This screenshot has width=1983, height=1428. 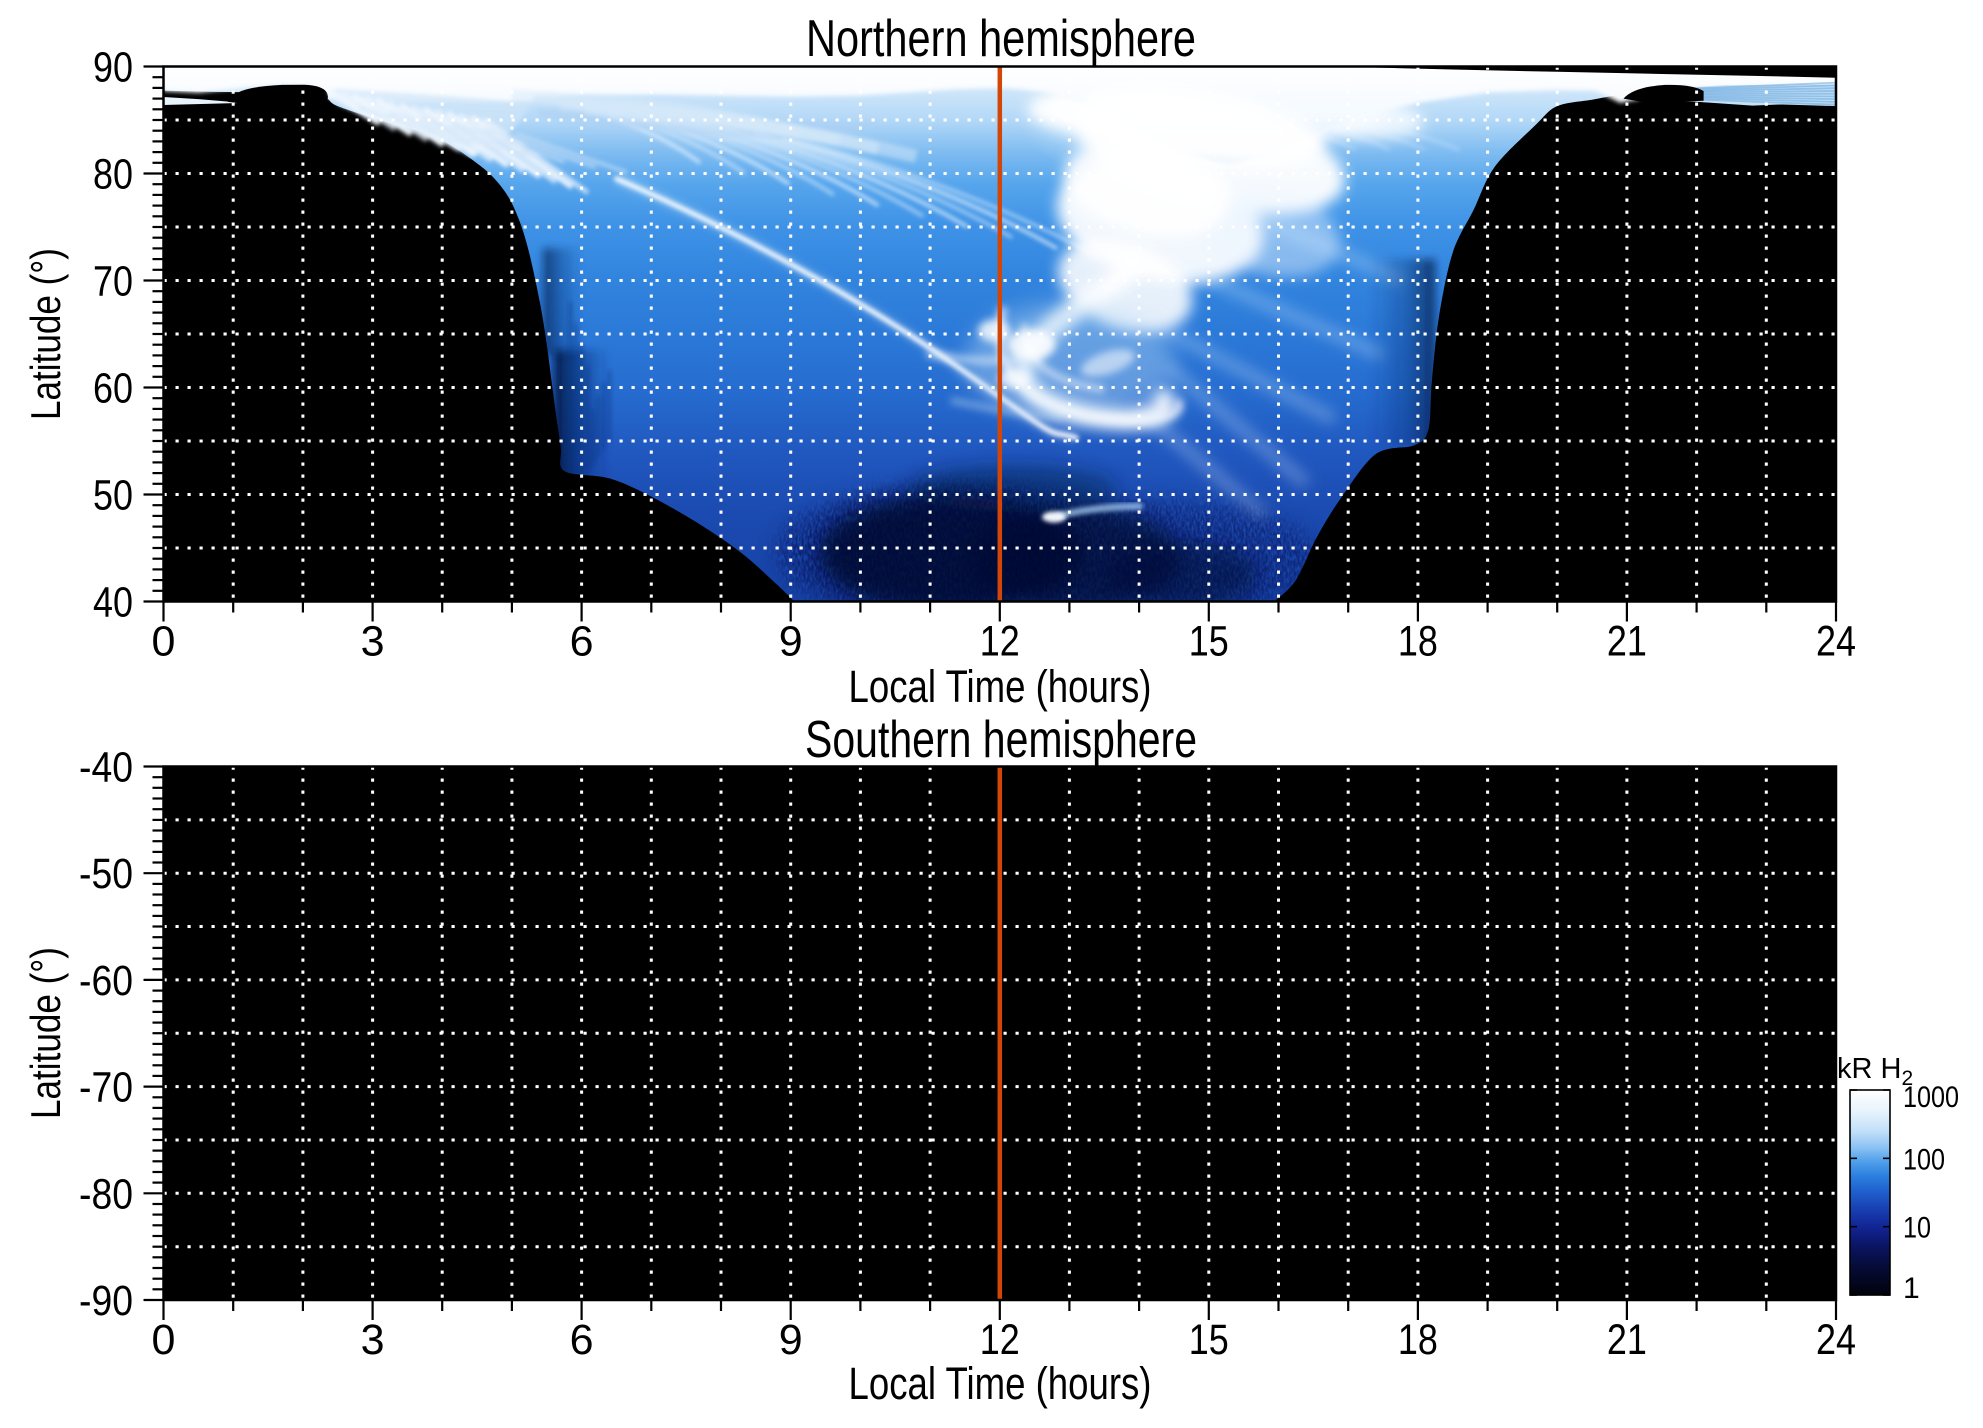 I want to click on svg-text: -80, so click(x=106, y=1194).